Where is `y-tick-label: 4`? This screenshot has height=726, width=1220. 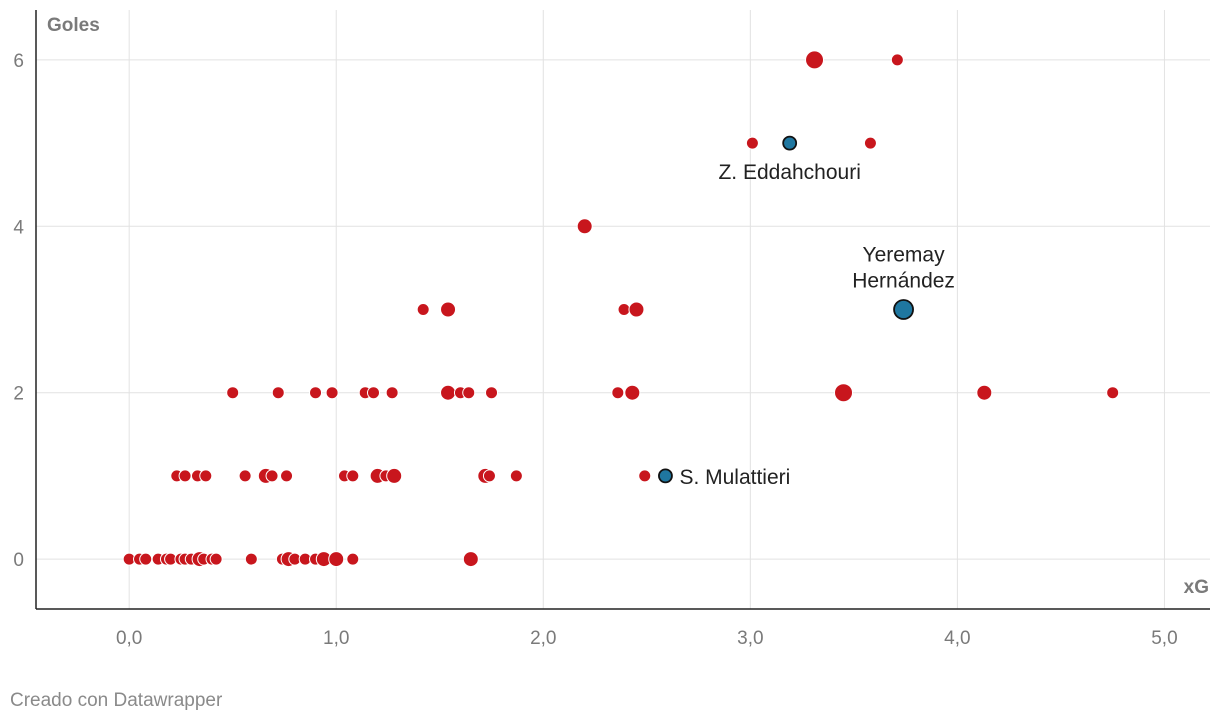
y-tick-label: 4 is located at coordinates (18, 227).